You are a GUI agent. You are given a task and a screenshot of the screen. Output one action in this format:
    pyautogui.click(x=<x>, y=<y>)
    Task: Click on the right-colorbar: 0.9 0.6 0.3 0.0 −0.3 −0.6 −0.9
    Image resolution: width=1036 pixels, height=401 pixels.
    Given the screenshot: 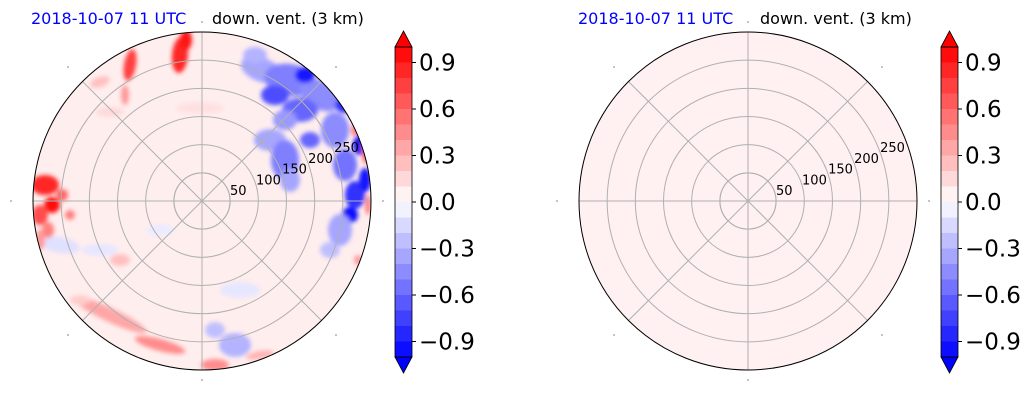 What is the action you would take?
    pyautogui.click(x=980, y=202)
    